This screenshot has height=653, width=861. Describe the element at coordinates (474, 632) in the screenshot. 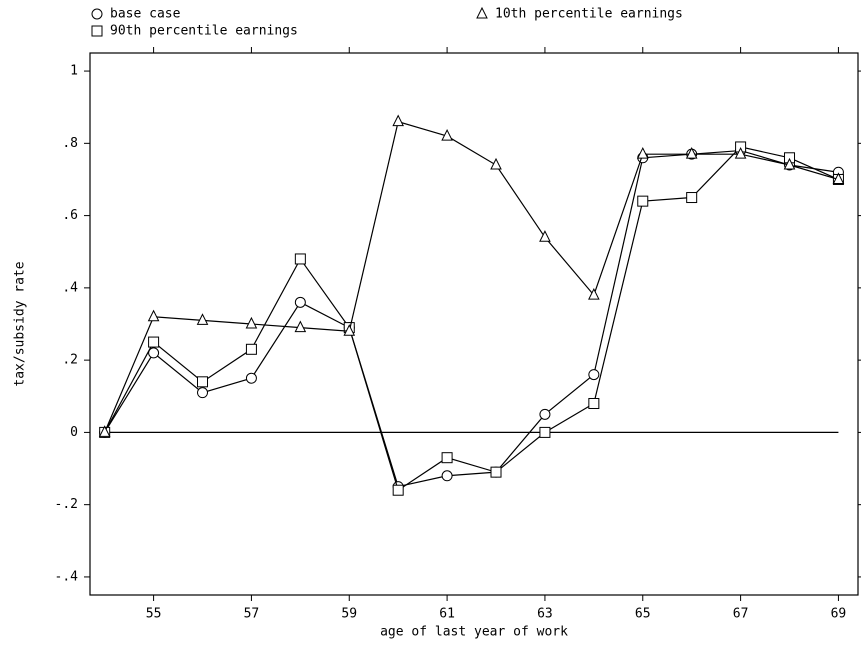

I see `x-axis-label: age of last year of work` at that location.